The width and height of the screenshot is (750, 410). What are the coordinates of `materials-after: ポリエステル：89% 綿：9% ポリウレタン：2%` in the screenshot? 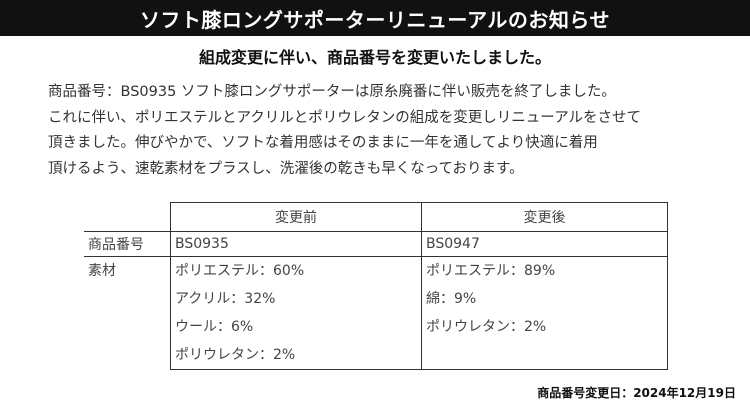 It's located at (544, 313).